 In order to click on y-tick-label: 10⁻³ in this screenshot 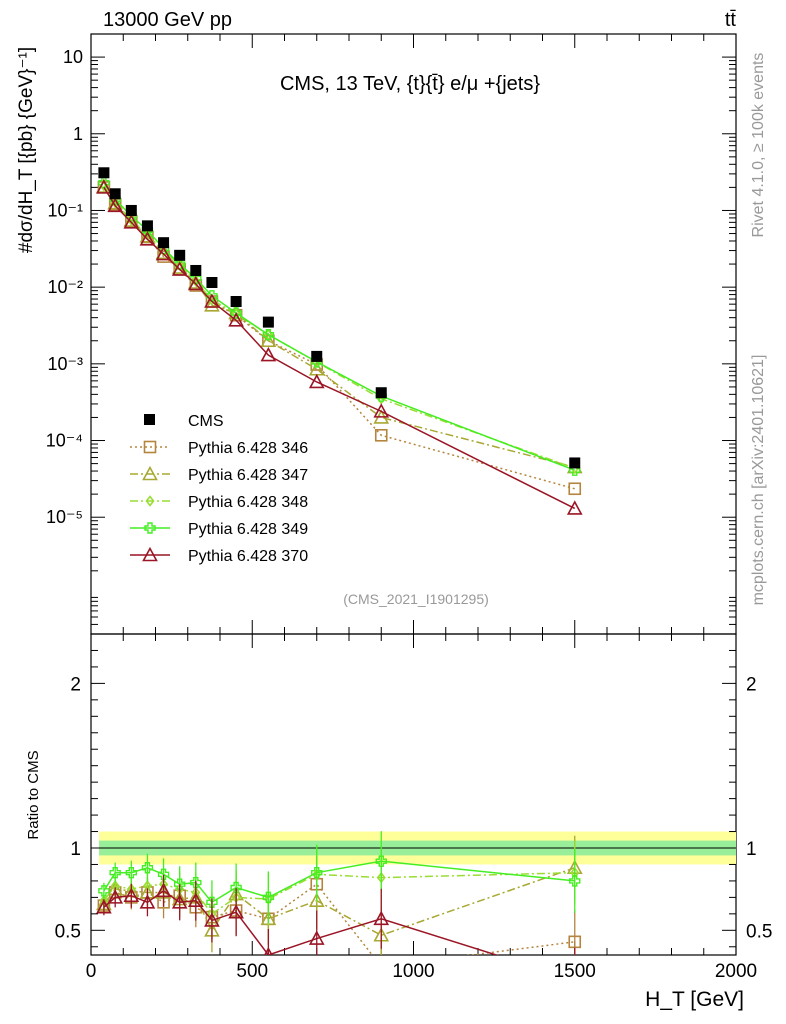, I will do `click(65, 364)`.